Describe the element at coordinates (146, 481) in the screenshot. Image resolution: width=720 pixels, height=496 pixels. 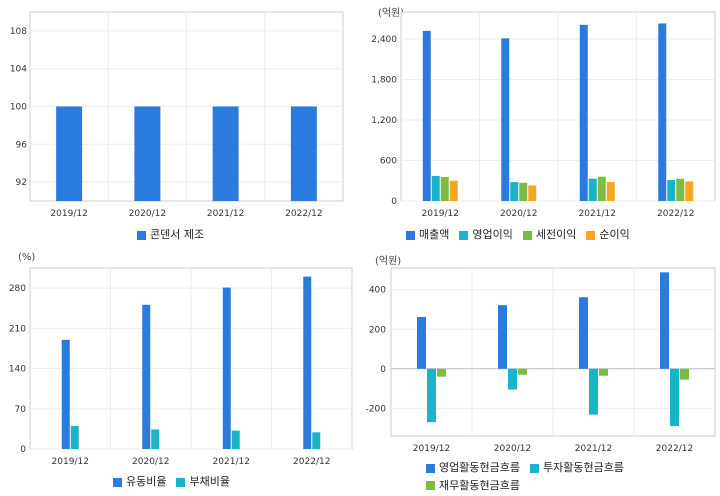
I see `legend-label: 유동비율` at that location.